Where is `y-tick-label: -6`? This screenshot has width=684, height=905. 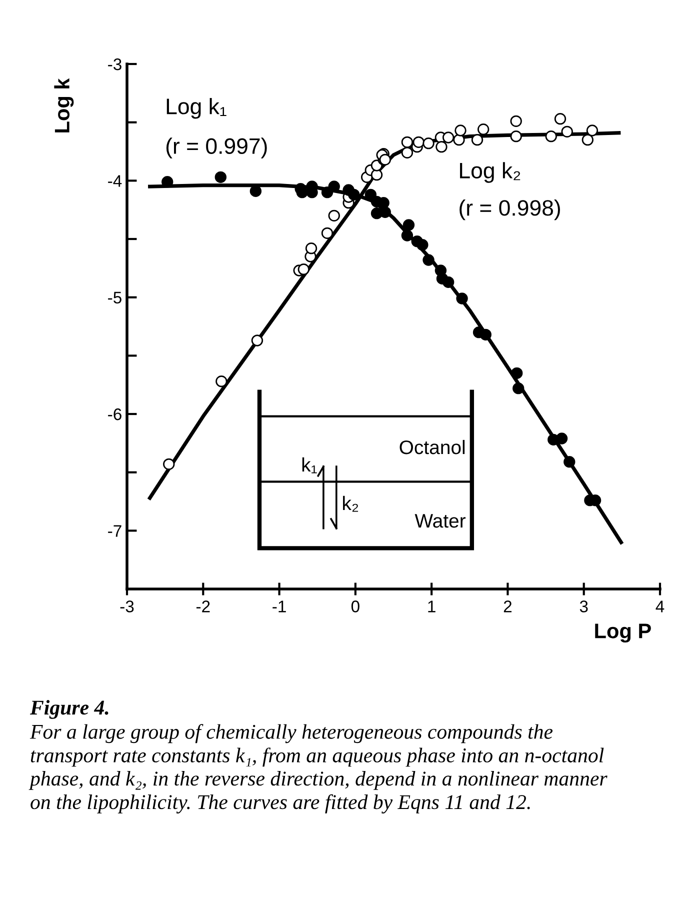 y-tick-label: -6 is located at coordinates (115, 414).